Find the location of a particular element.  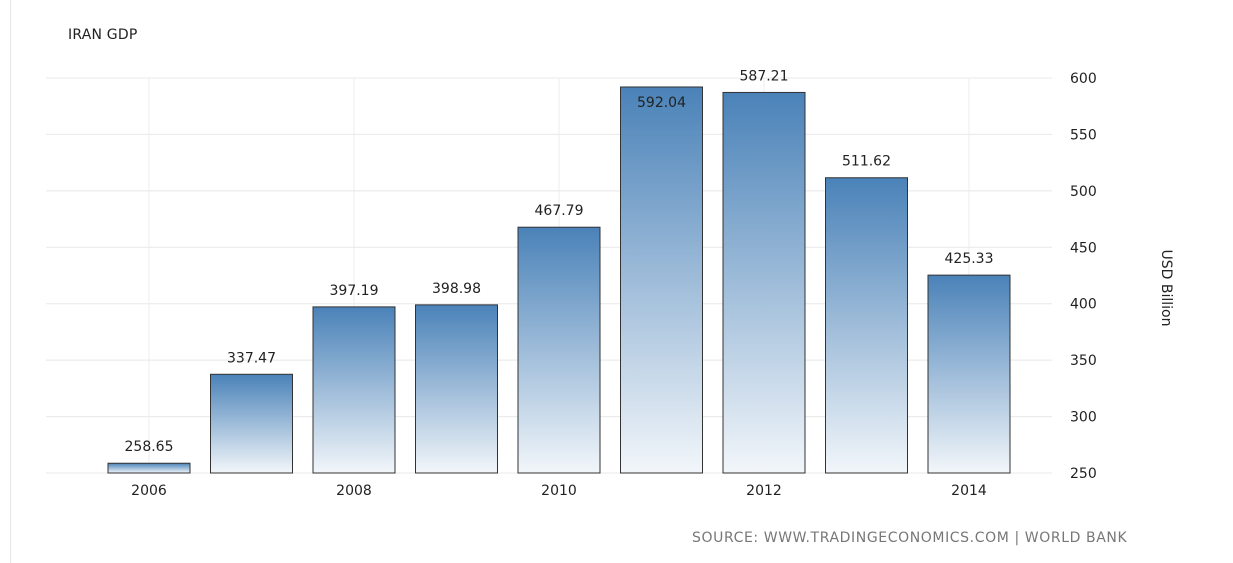

y-tick-label: 450 is located at coordinates (1083, 248).